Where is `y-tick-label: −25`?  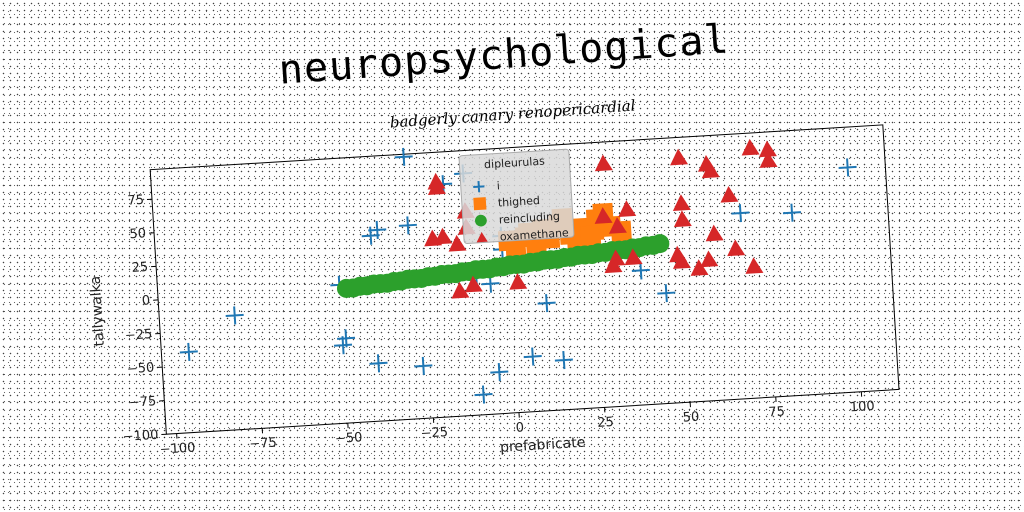
y-tick-label: −25 is located at coordinates (138, 335).